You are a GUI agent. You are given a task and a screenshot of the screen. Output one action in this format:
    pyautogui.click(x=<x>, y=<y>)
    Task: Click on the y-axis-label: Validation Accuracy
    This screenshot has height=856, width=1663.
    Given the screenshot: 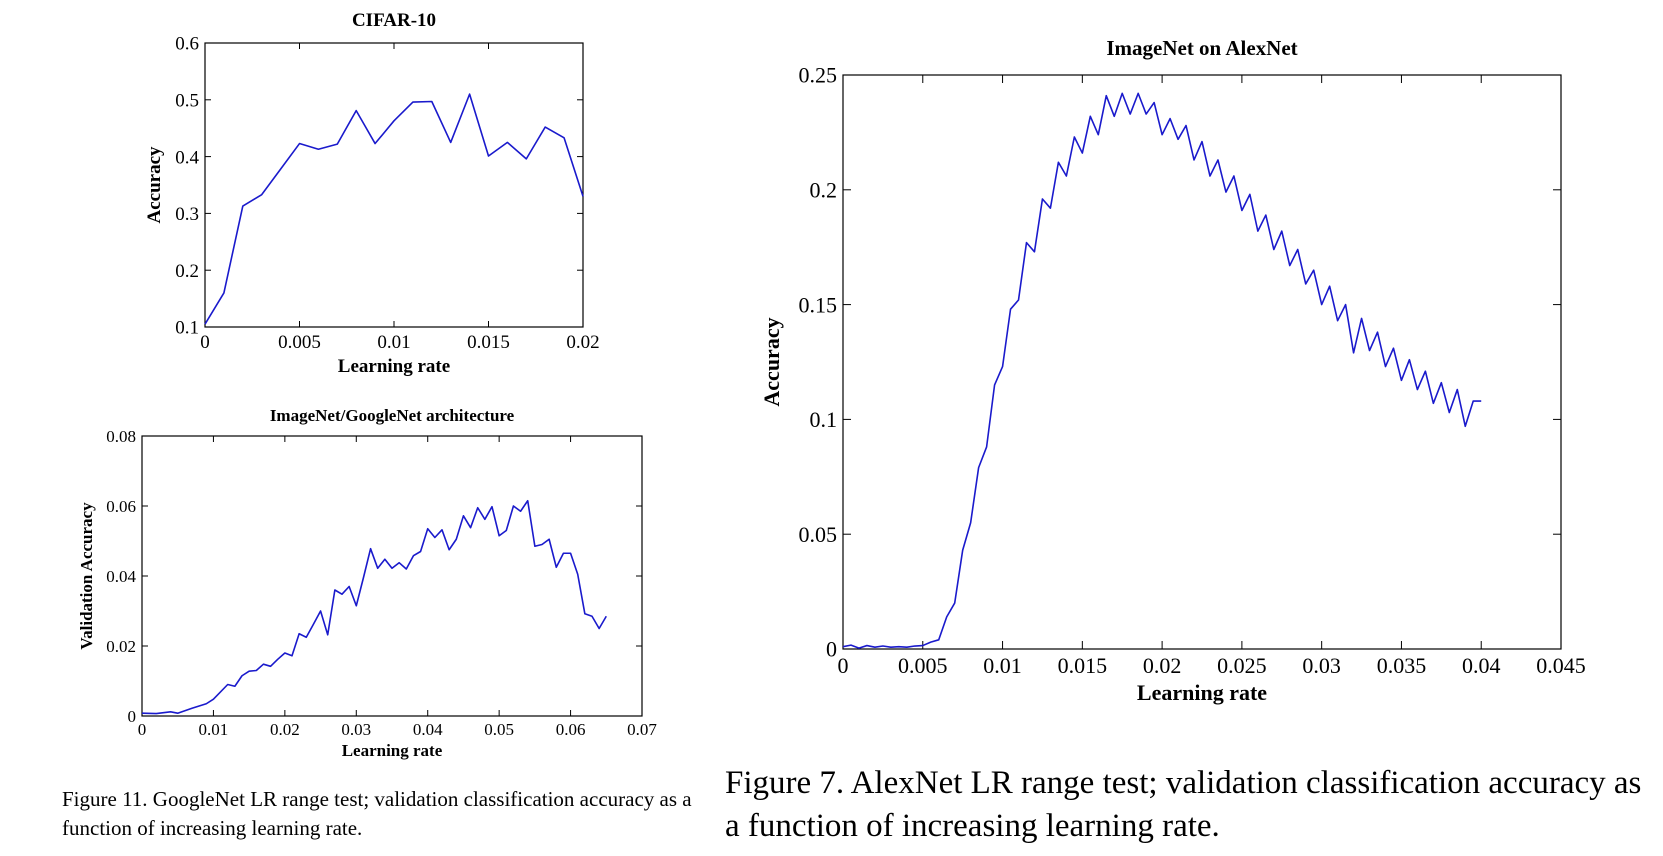 What is the action you would take?
    pyautogui.click(x=86, y=576)
    